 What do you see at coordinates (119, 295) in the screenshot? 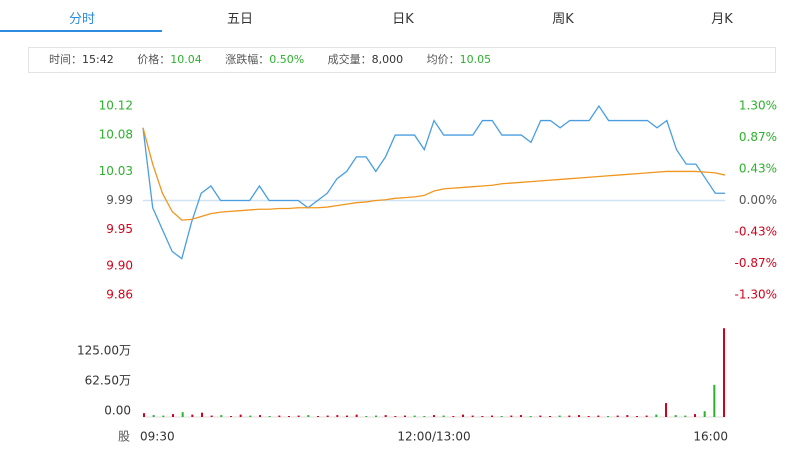
I see `y-tick-label: 9.86` at bounding box center [119, 295].